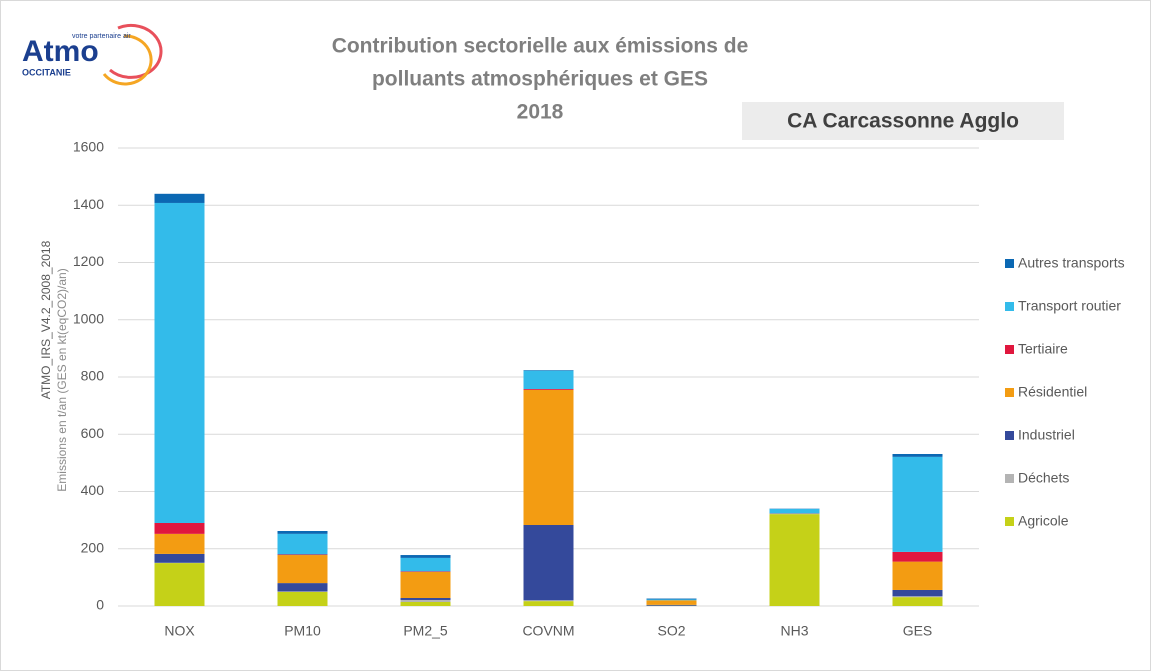 This screenshot has width=1151, height=671. Describe the element at coordinates (1046, 435) in the screenshot. I see `legend-label: Industriel` at that location.